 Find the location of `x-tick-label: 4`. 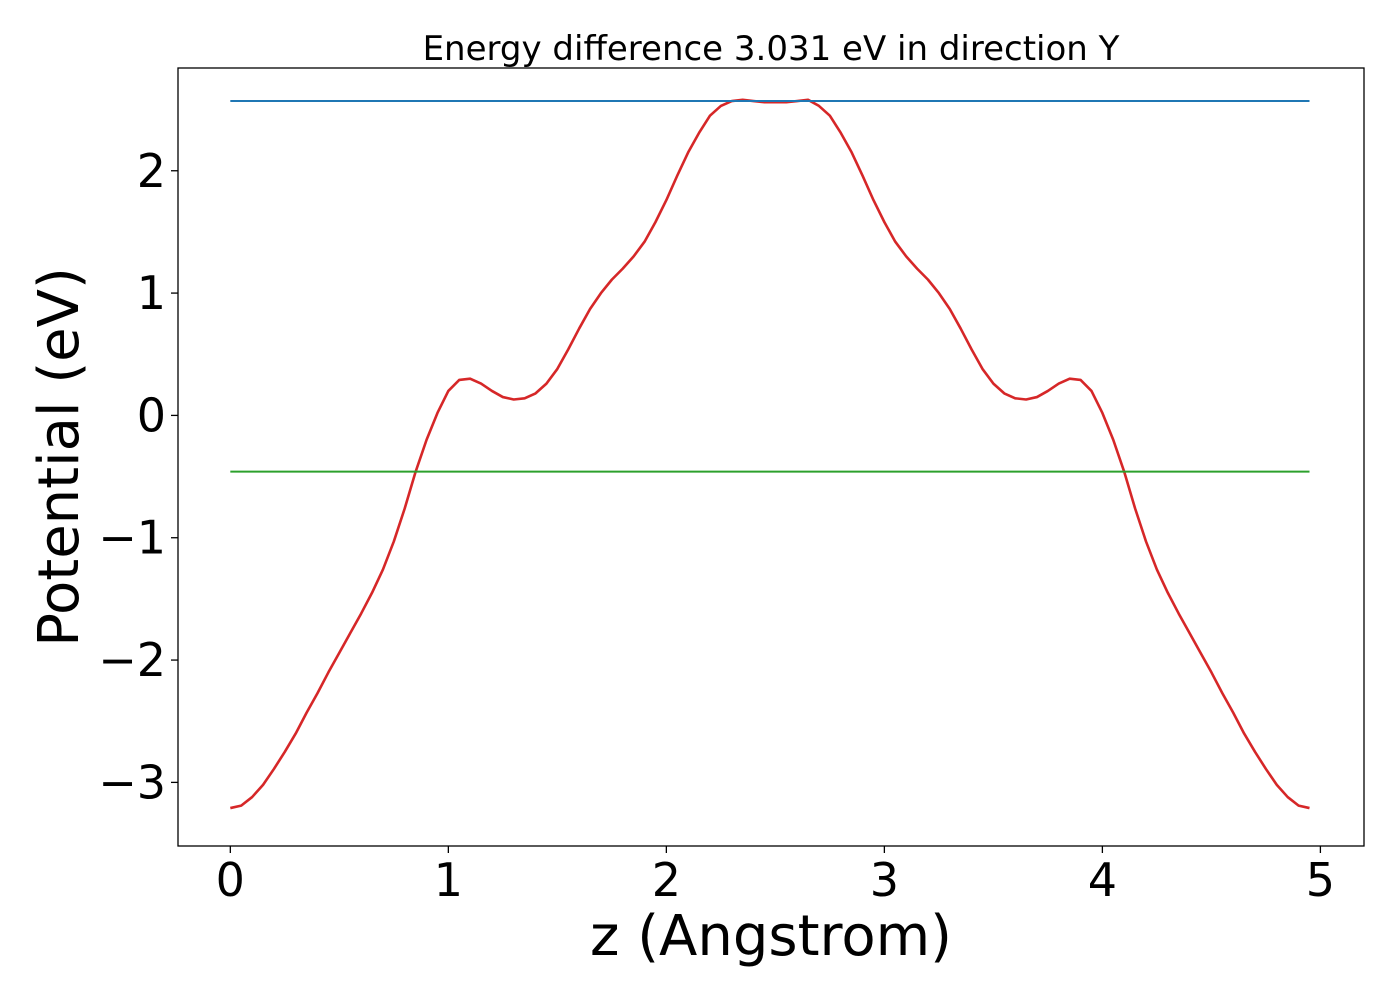

x-tick-label: 4 is located at coordinates (1102, 880).